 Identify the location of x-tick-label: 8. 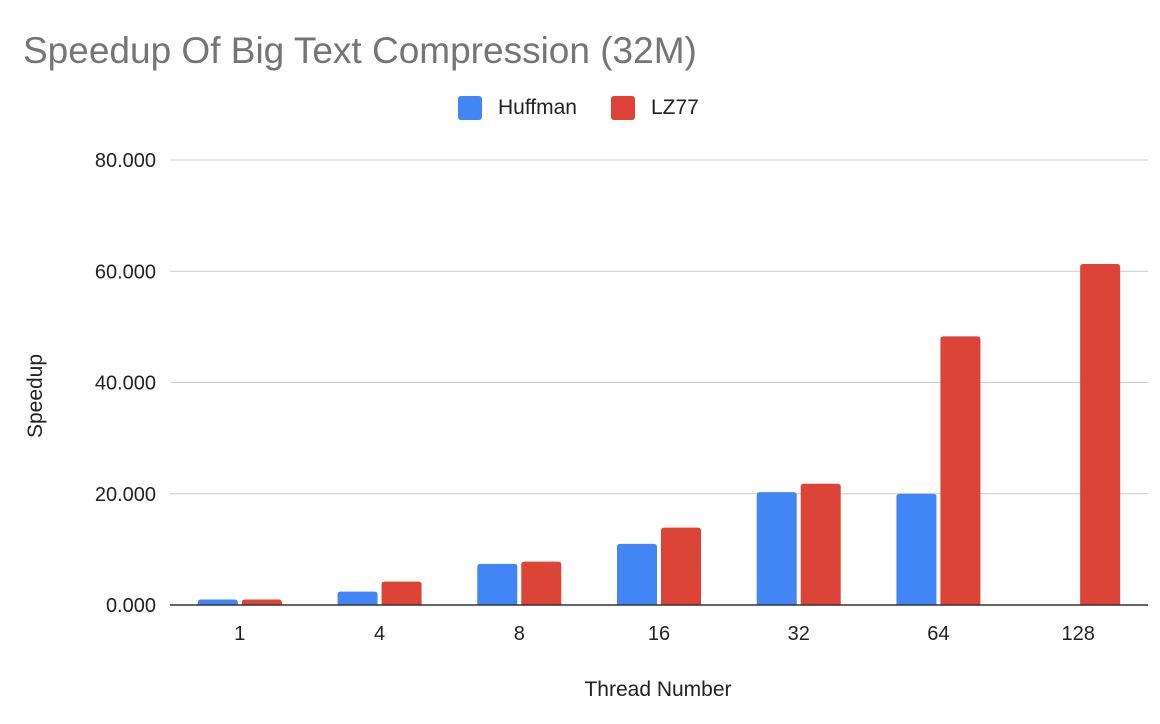
(519, 634).